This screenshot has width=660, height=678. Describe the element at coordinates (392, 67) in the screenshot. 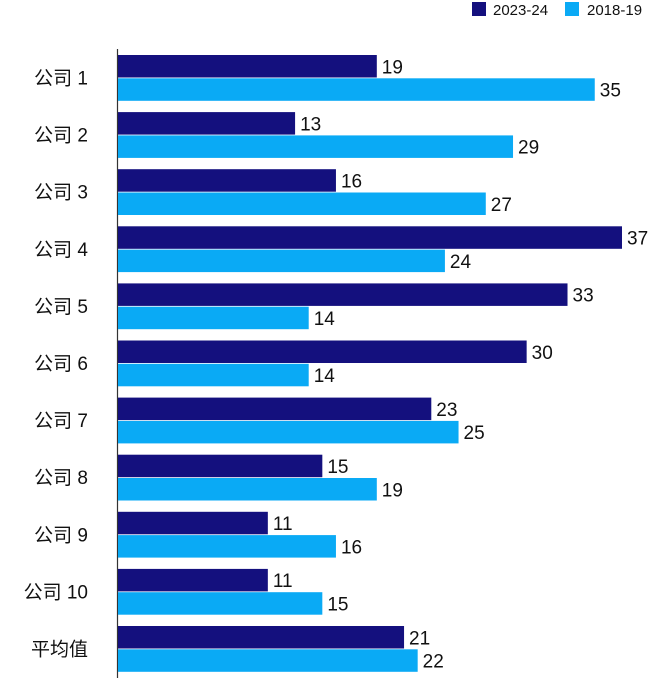

I see `data-label-2023-24: 19` at that location.